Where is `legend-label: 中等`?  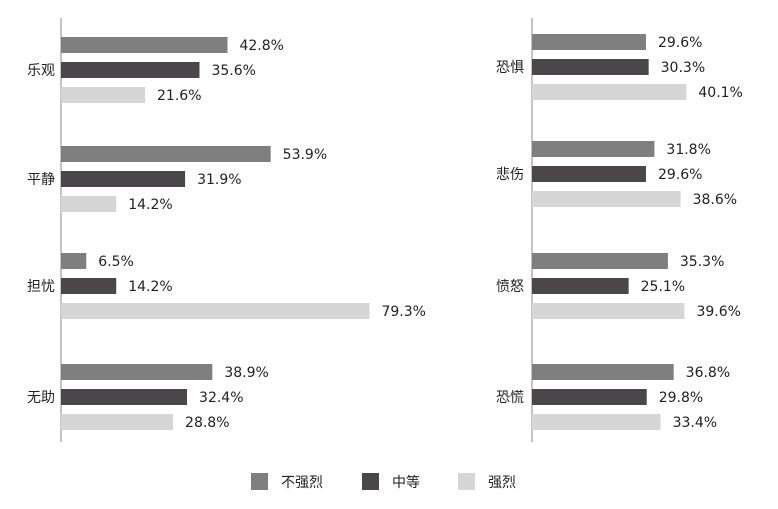 legend-label: 中等 is located at coordinates (406, 482).